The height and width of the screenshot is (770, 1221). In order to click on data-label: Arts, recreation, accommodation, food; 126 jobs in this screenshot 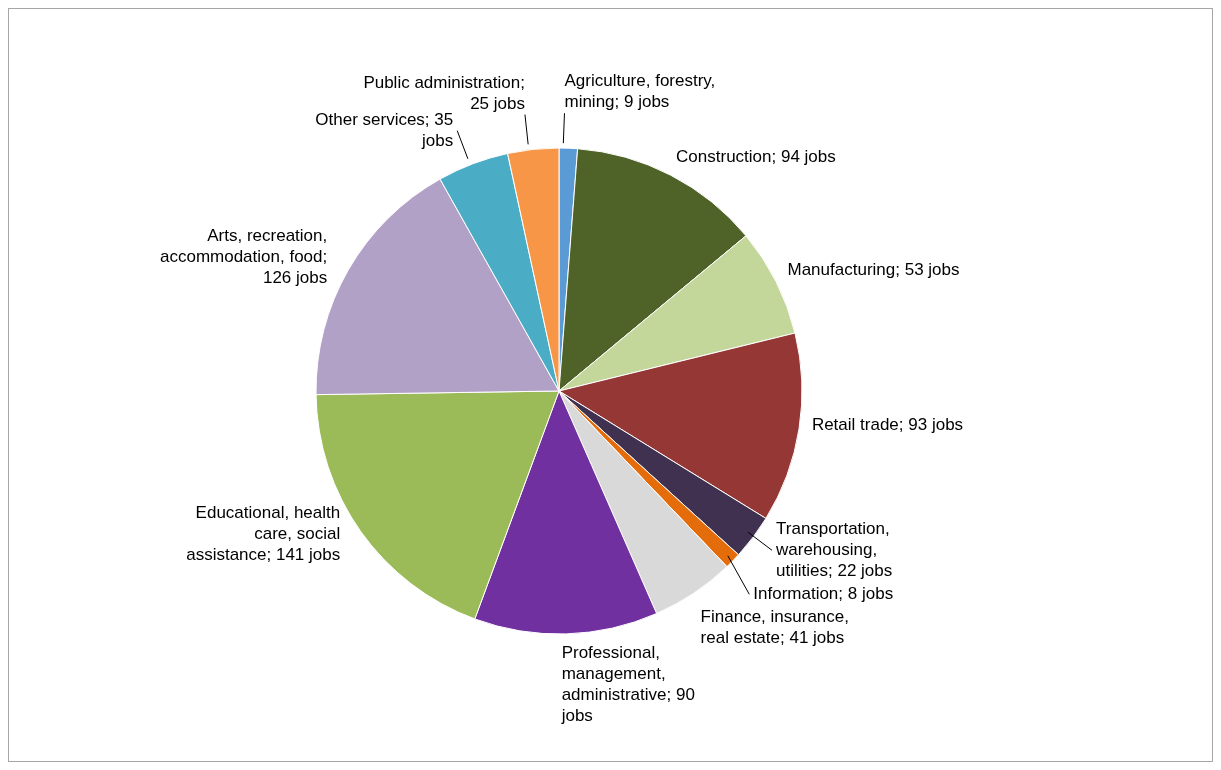, I will do `click(243, 257)`.